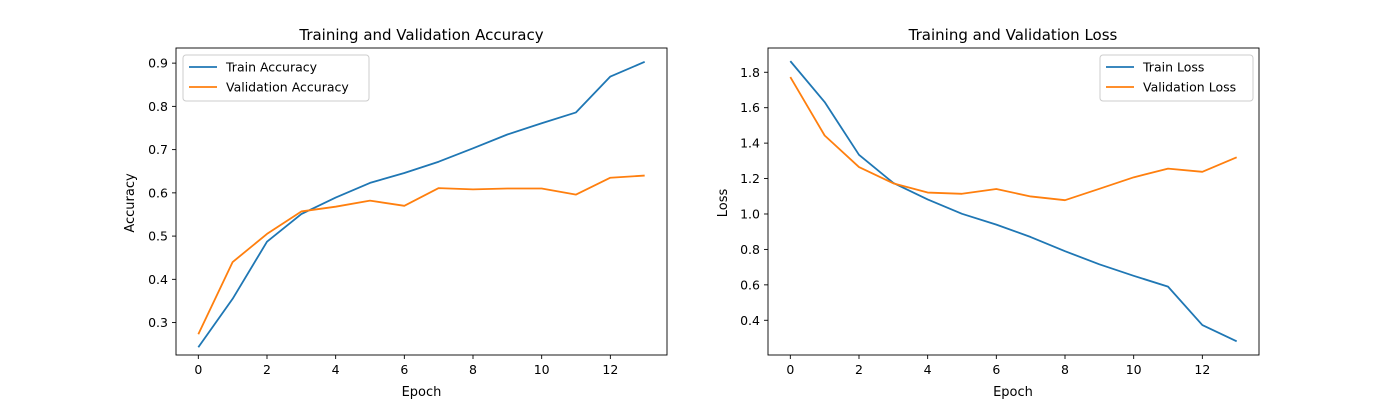  I want to click on y-tick-label: 0.9, so click(158, 63).